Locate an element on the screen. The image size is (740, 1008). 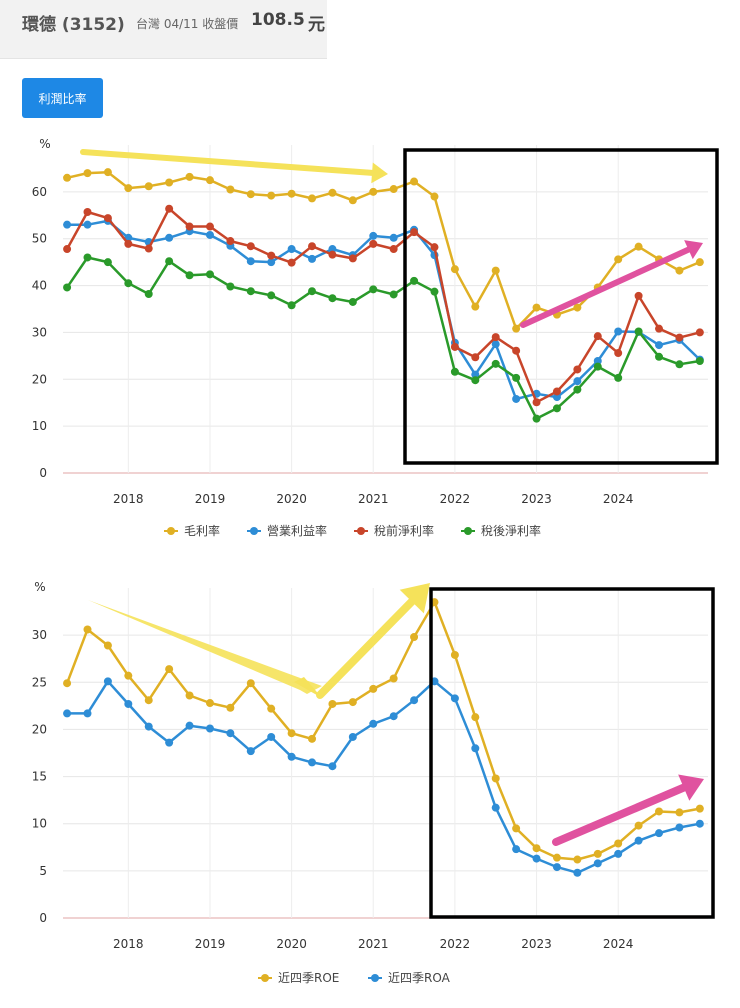
legend-label: 稅後淨利率 is located at coordinates (511, 530).